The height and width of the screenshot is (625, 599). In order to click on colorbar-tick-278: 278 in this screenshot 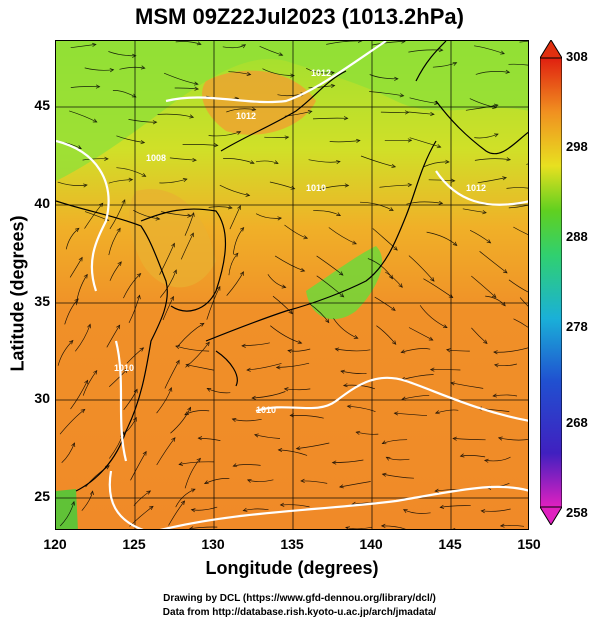, I will do `click(577, 326)`.